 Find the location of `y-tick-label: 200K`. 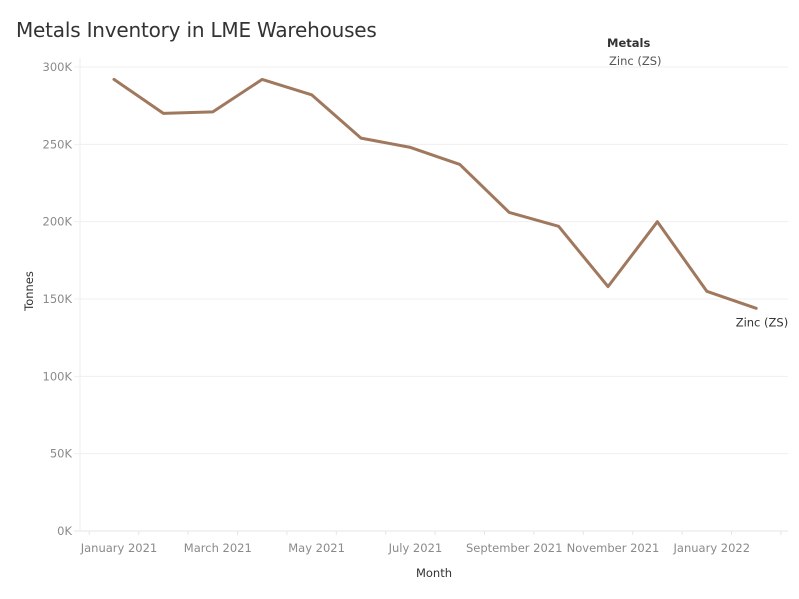

y-tick-label: 200K is located at coordinates (58, 222).